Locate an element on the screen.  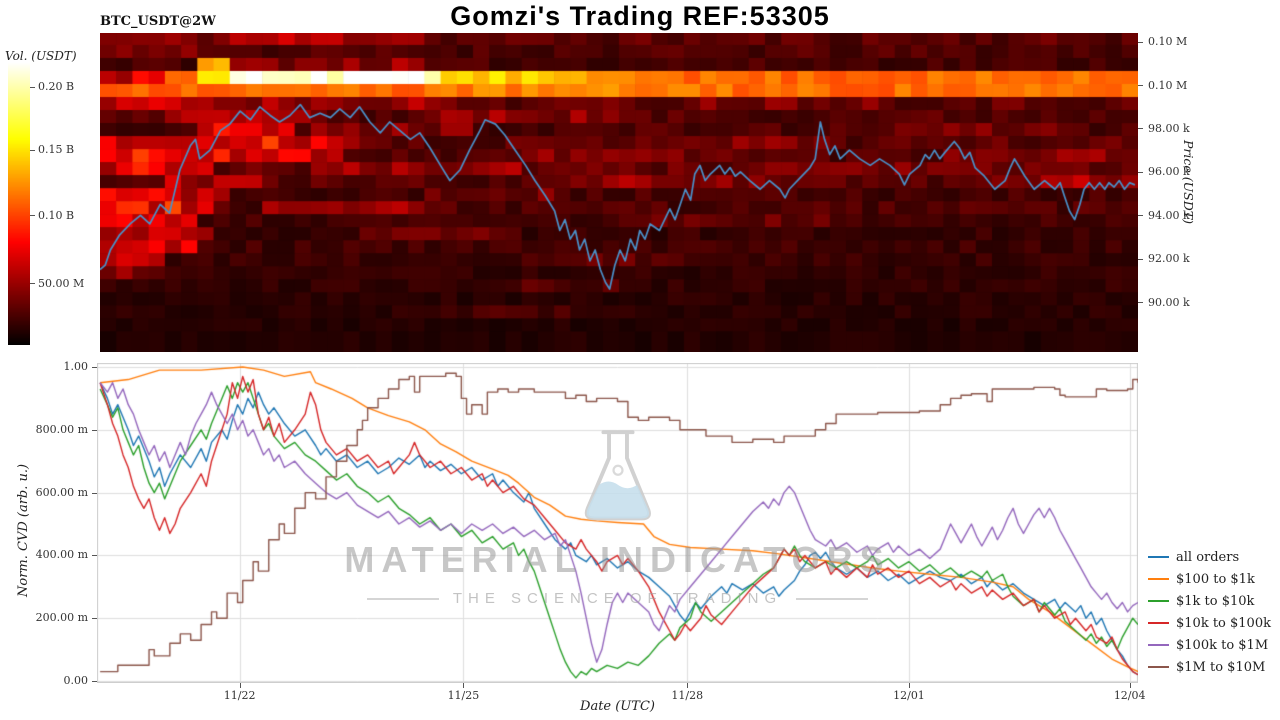
legend-item: $10k to $100k is located at coordinates (1209, 623).